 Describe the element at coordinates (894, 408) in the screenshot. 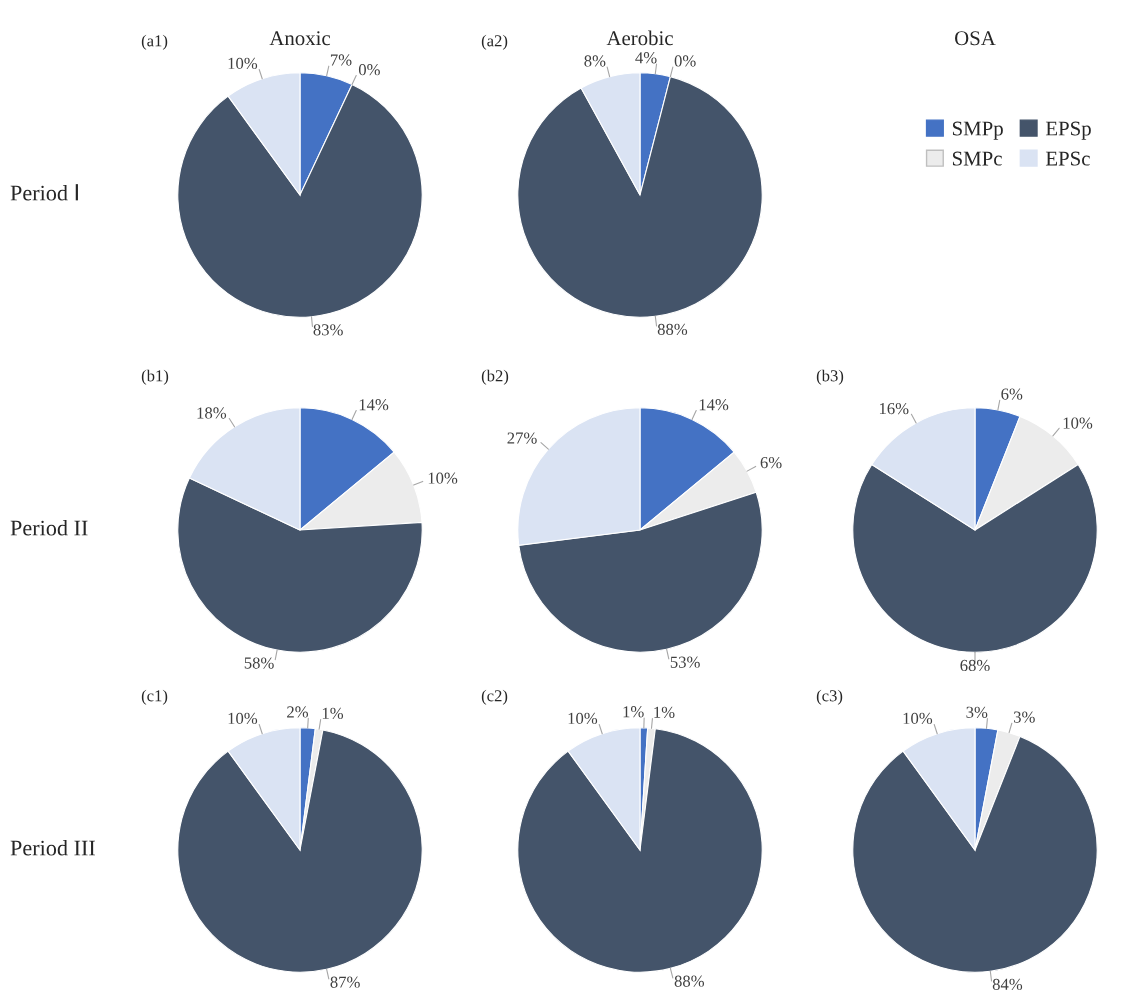

I see `data-label: 16%` at that location.